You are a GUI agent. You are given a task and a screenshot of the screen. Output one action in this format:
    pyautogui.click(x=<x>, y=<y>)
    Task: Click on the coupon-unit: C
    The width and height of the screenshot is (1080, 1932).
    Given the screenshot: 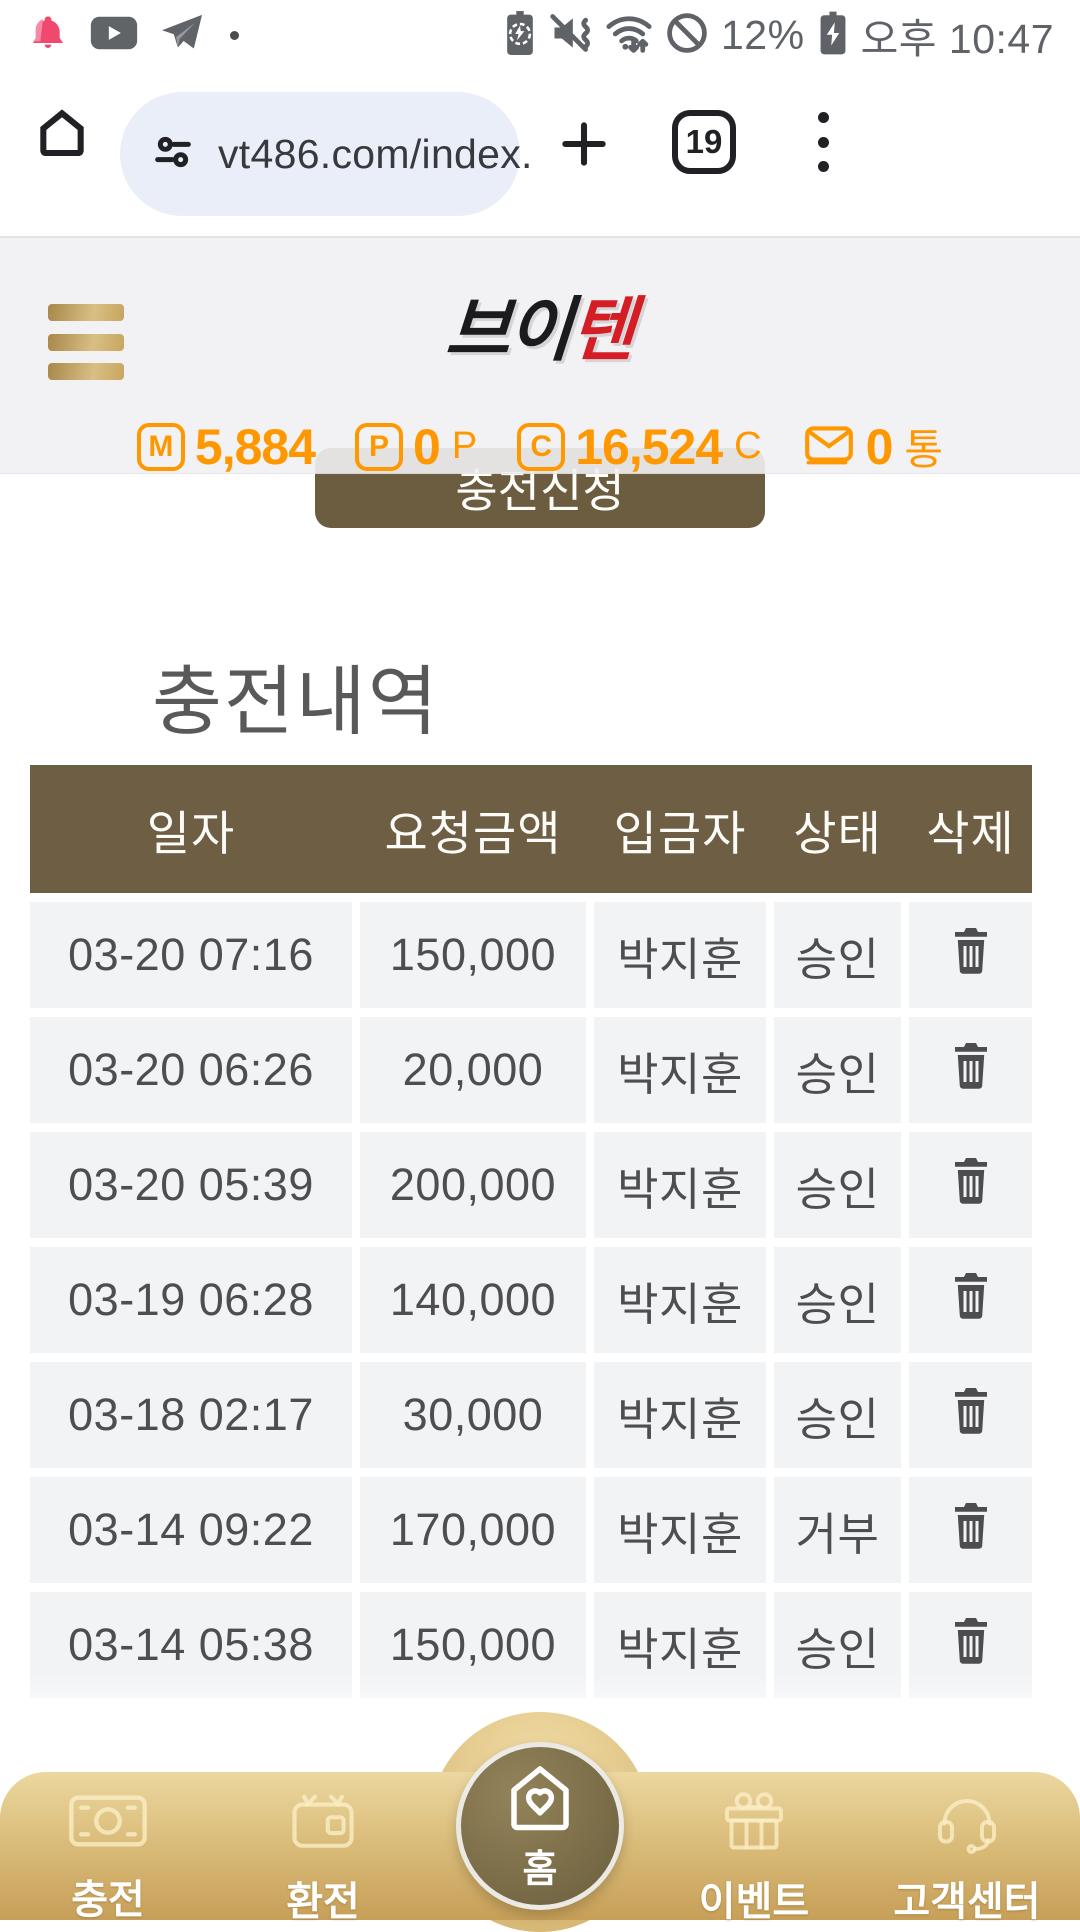 What is the action you would take?
    pyautogui.click(x=748, y=446)
    